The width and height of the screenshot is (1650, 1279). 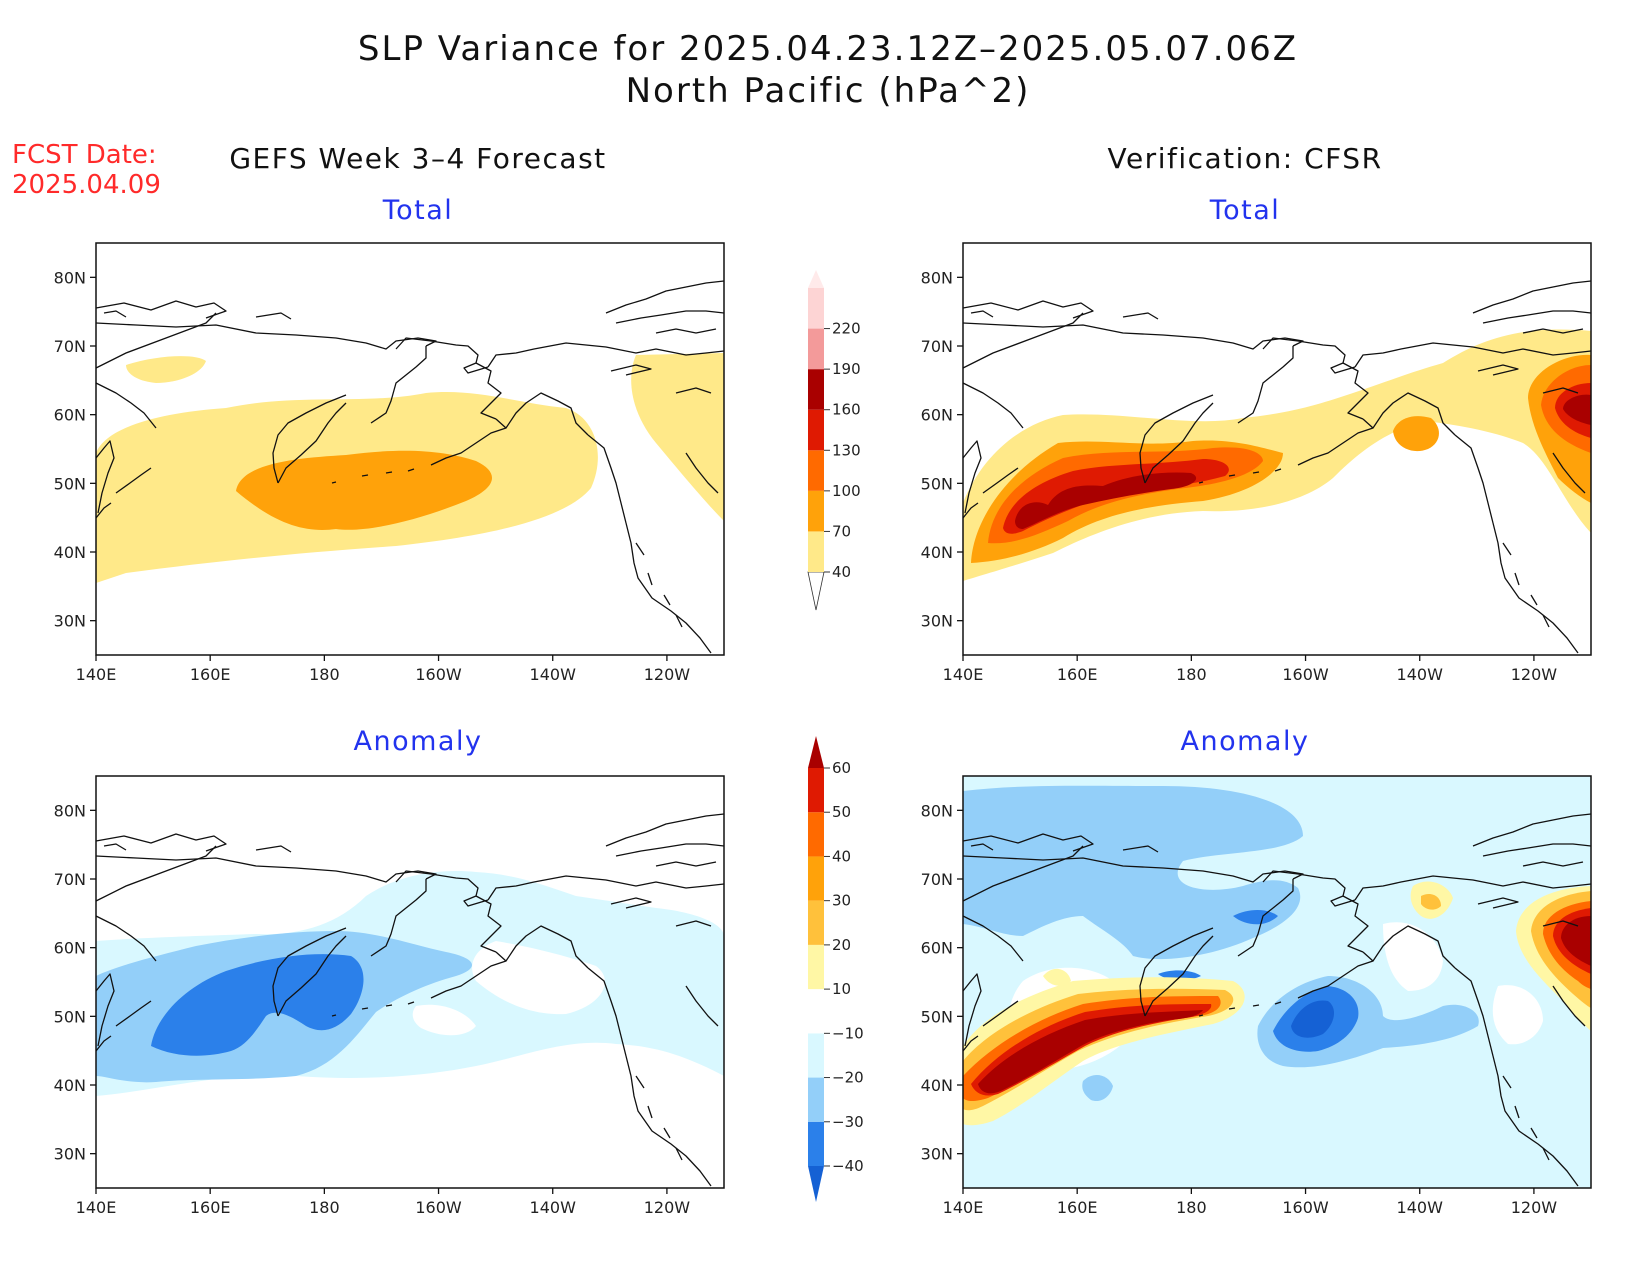 What do you see at coordinates (70, 948) in the screenshot?
I see `fc-anom-ytick-label: 60N` at bounding box center [70, 948].